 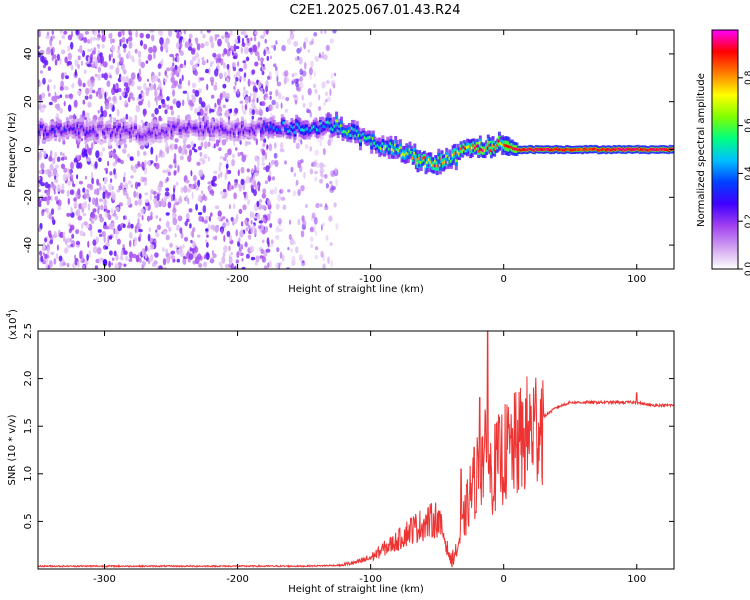 What do you see at coordinates (636, 579) in the screenshot?
I see `x-tick-label: 100` at bounding box center [636, 579].